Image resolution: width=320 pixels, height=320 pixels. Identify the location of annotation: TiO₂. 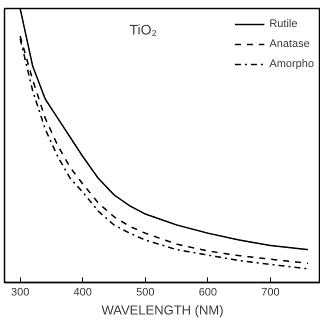
(143, 30).